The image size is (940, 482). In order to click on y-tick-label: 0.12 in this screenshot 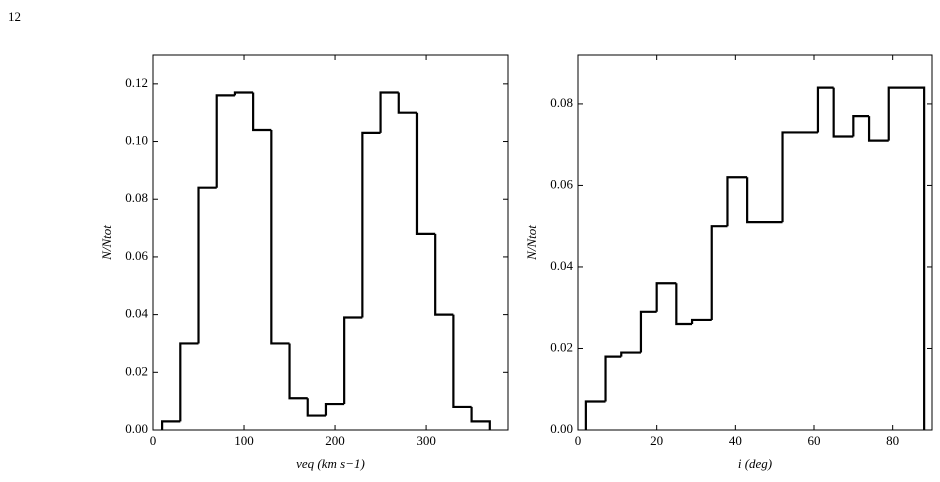, I will do `click(136, 82)`.